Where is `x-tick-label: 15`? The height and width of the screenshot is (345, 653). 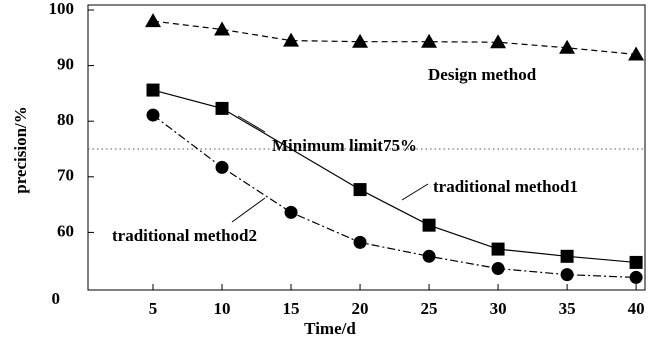 x-tick-label: 15 is located at coordinates (291, 308).